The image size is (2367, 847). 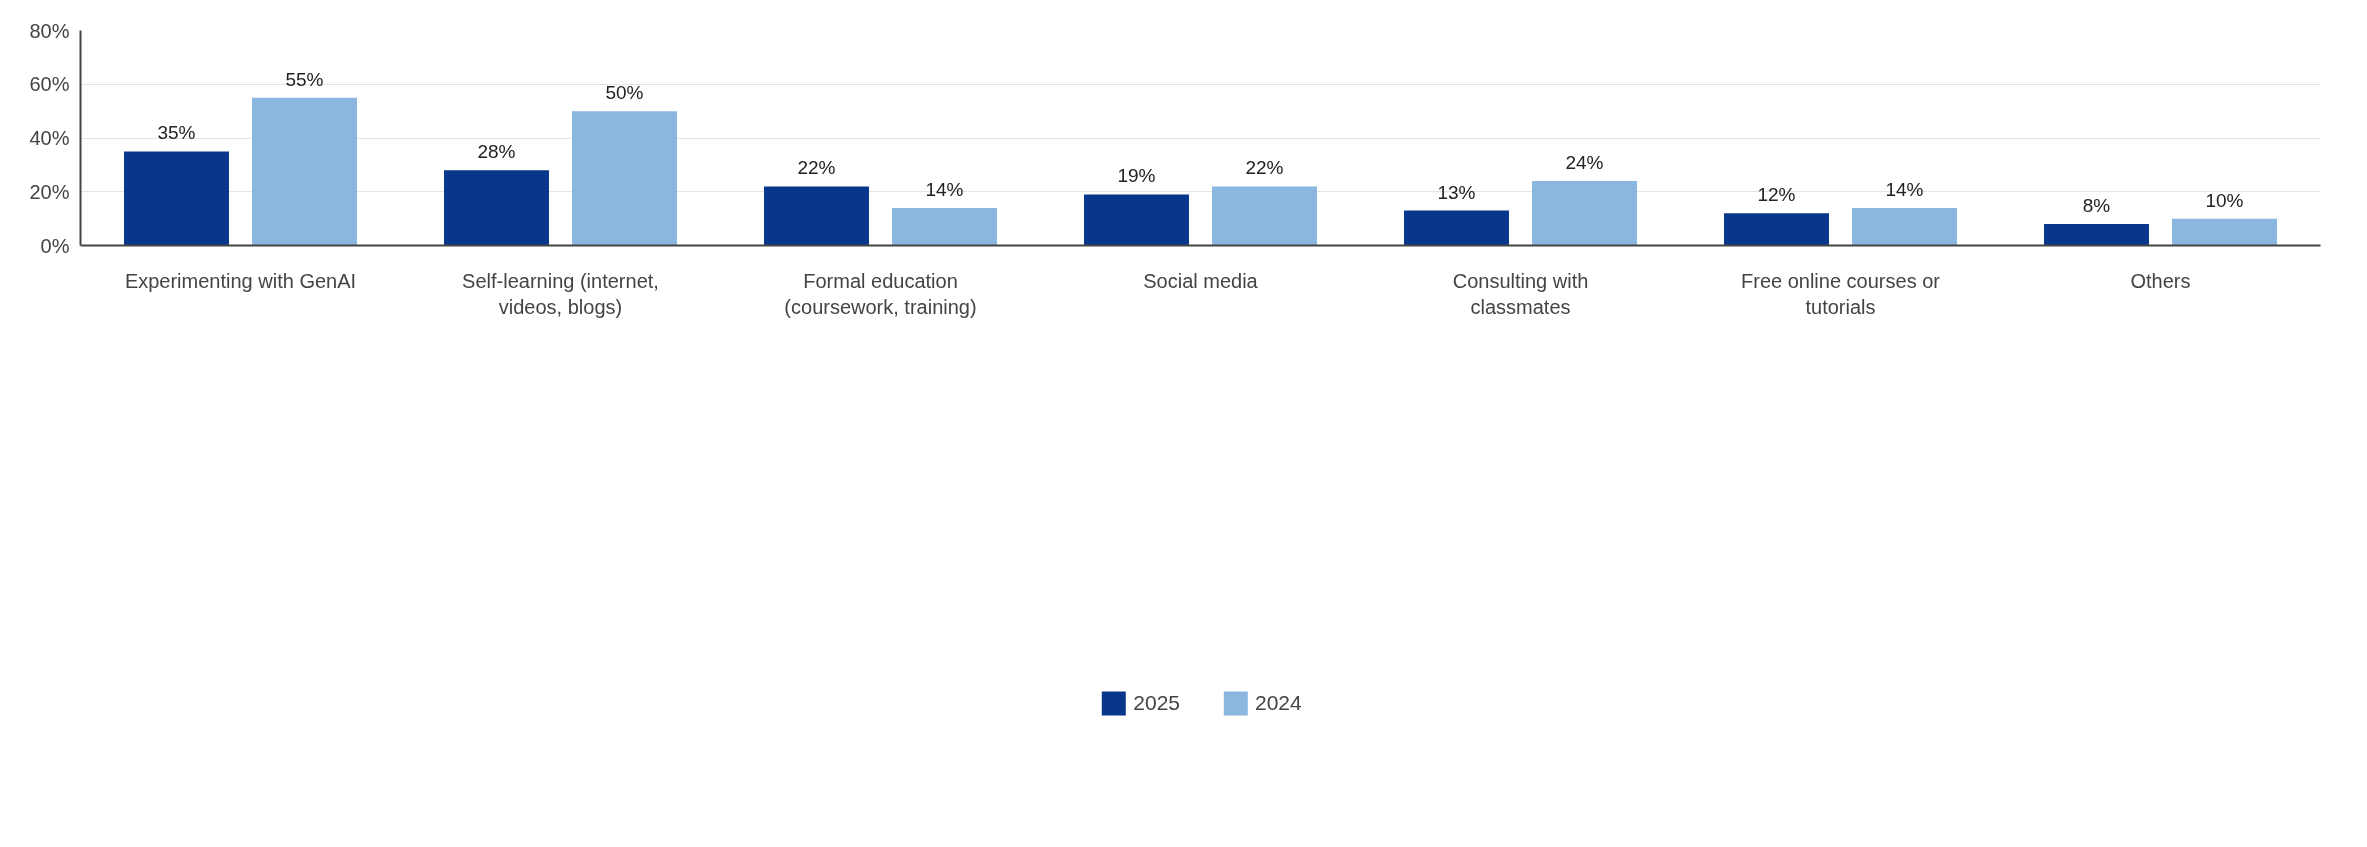 What do you see at coordinates (1156, 702) in the screenshot?
I see `legend-label: 2025` at bounding box center [1156, 702].